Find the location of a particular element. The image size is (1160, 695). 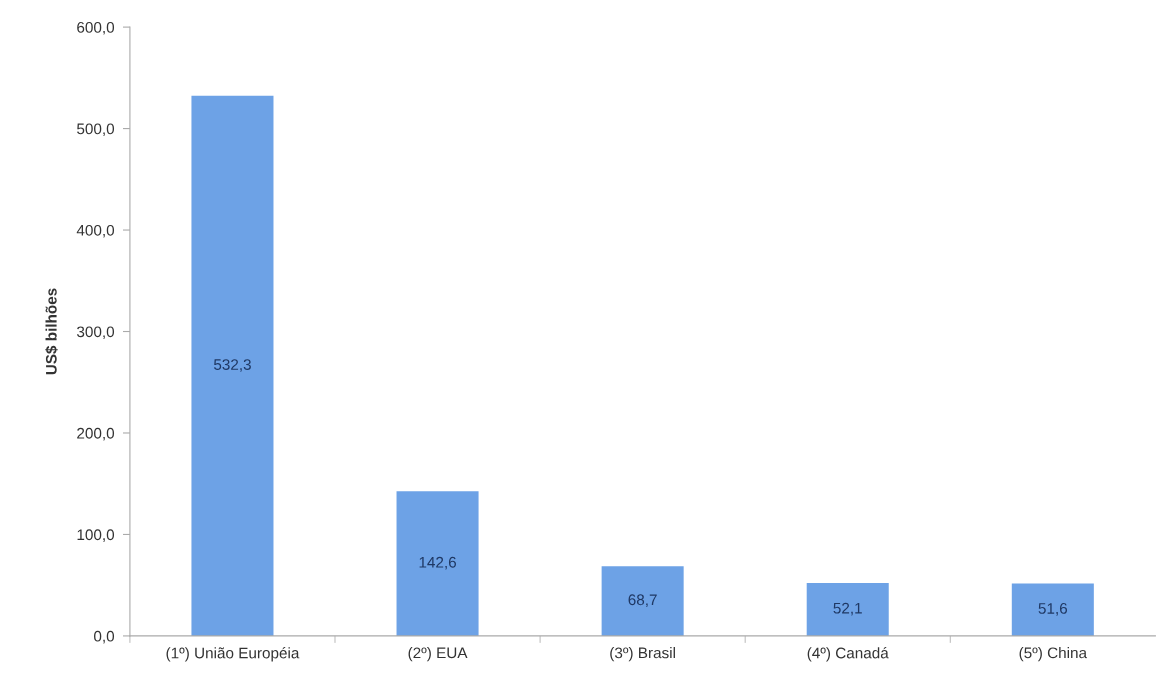

data-label: 142,6 is located at coordinates (437, 563).